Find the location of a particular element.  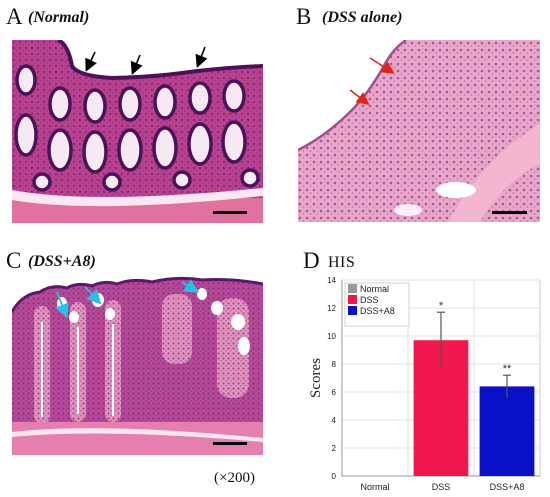

epithelial-surface is located at coordinates (160, 60).